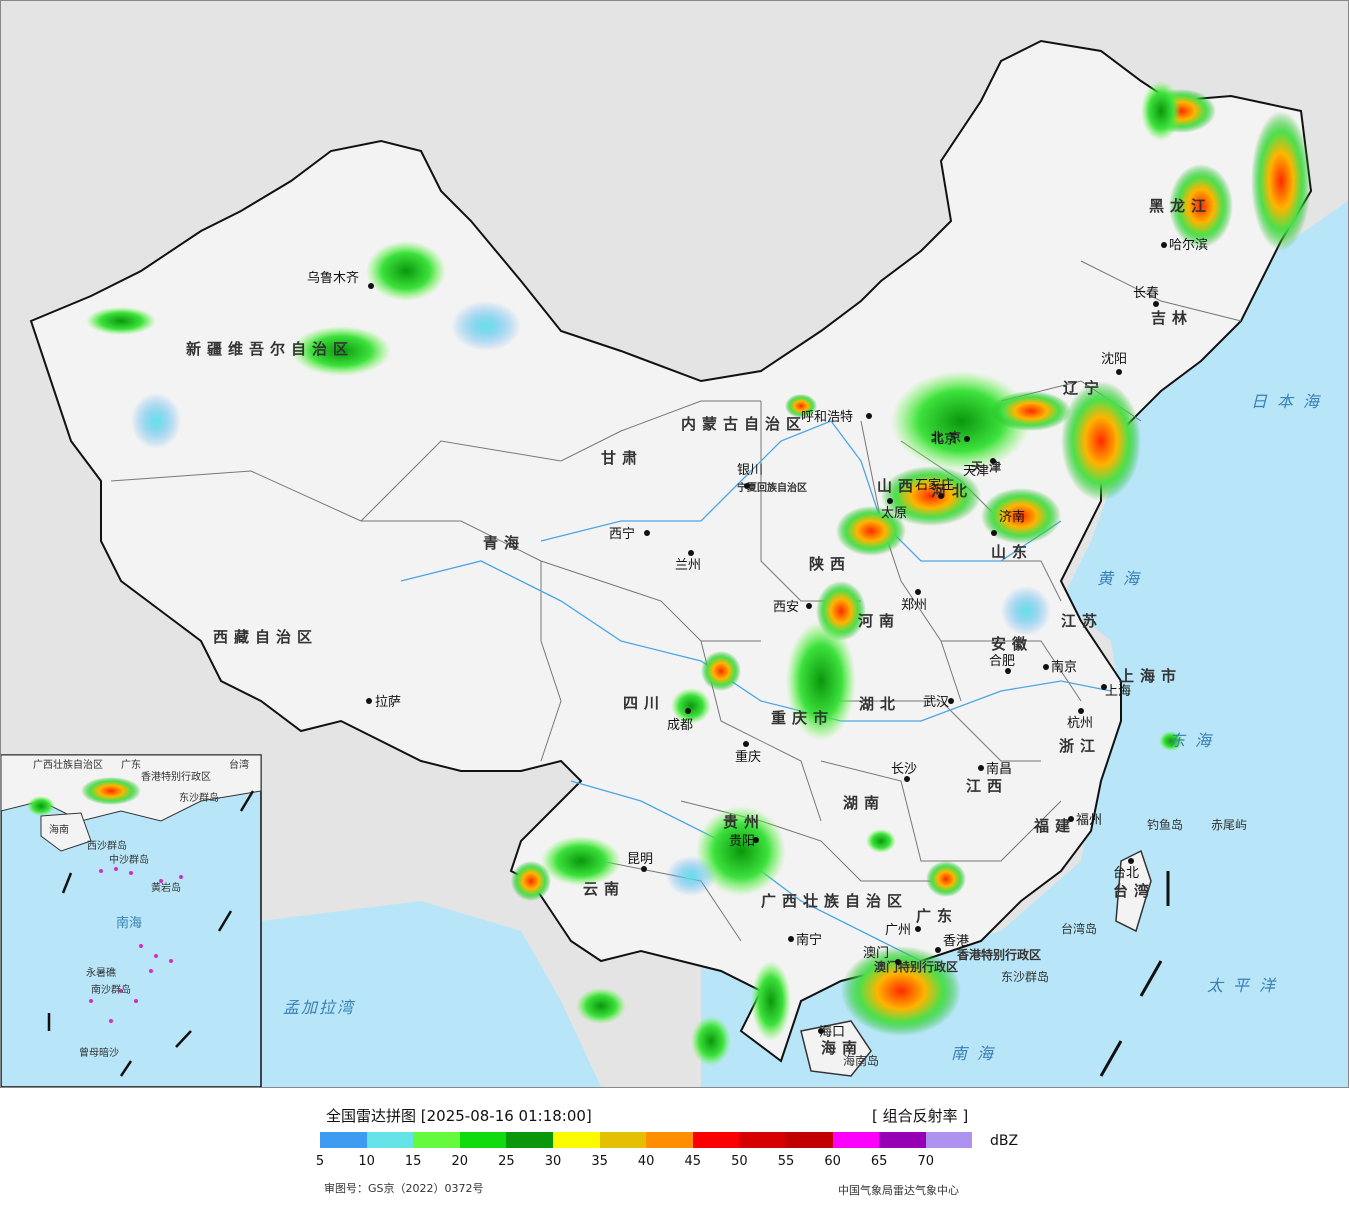  What do you see at coordinates (1045, 942) in the screenshot?
I see `island-labels: 钓鱼岛 赤尾屿 台湾岛 东沙群岛 海南岛` at bounding box center [1045, 942].